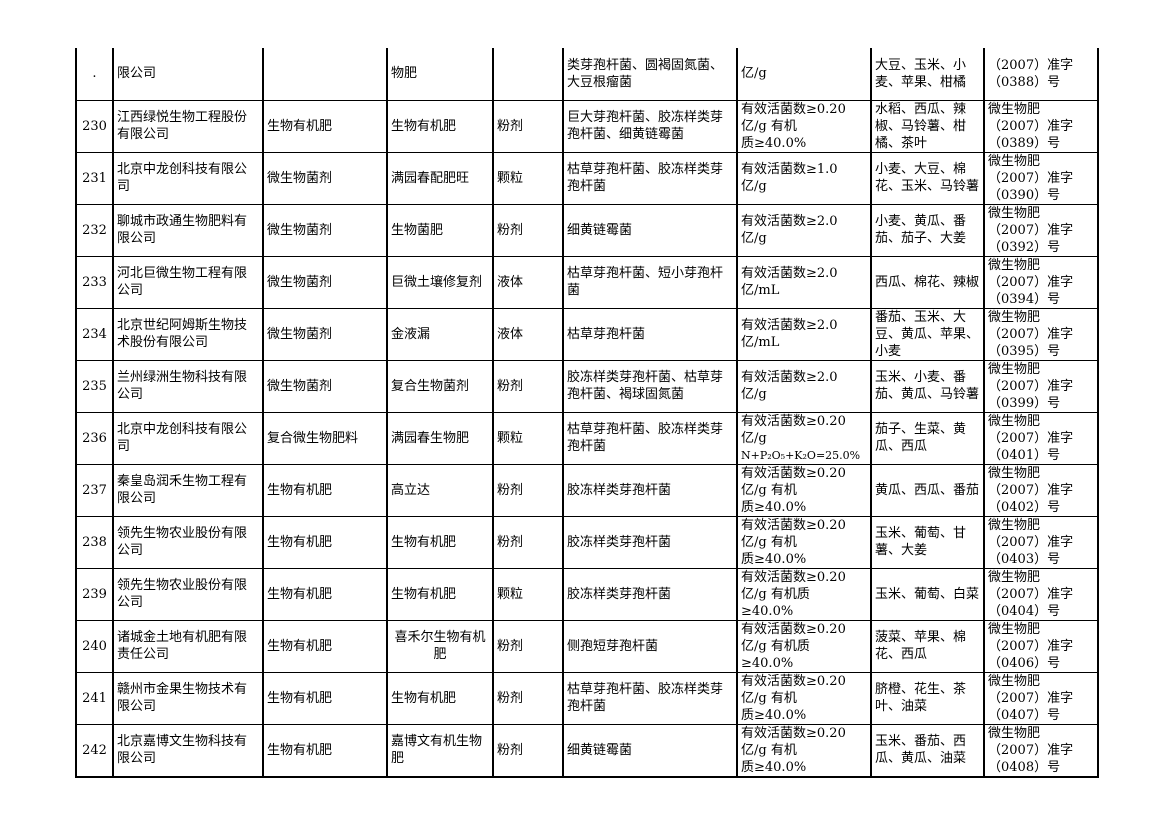 The width and height of the screenshot is (1169, 827). What do you see at coordinates (650, 126) in the screenshot?
I see `strains-cell: 巨大芽孢杆菌、胶冻样类芽孢杆菌、细黄链霉菌` at bounding box center [650, 126].